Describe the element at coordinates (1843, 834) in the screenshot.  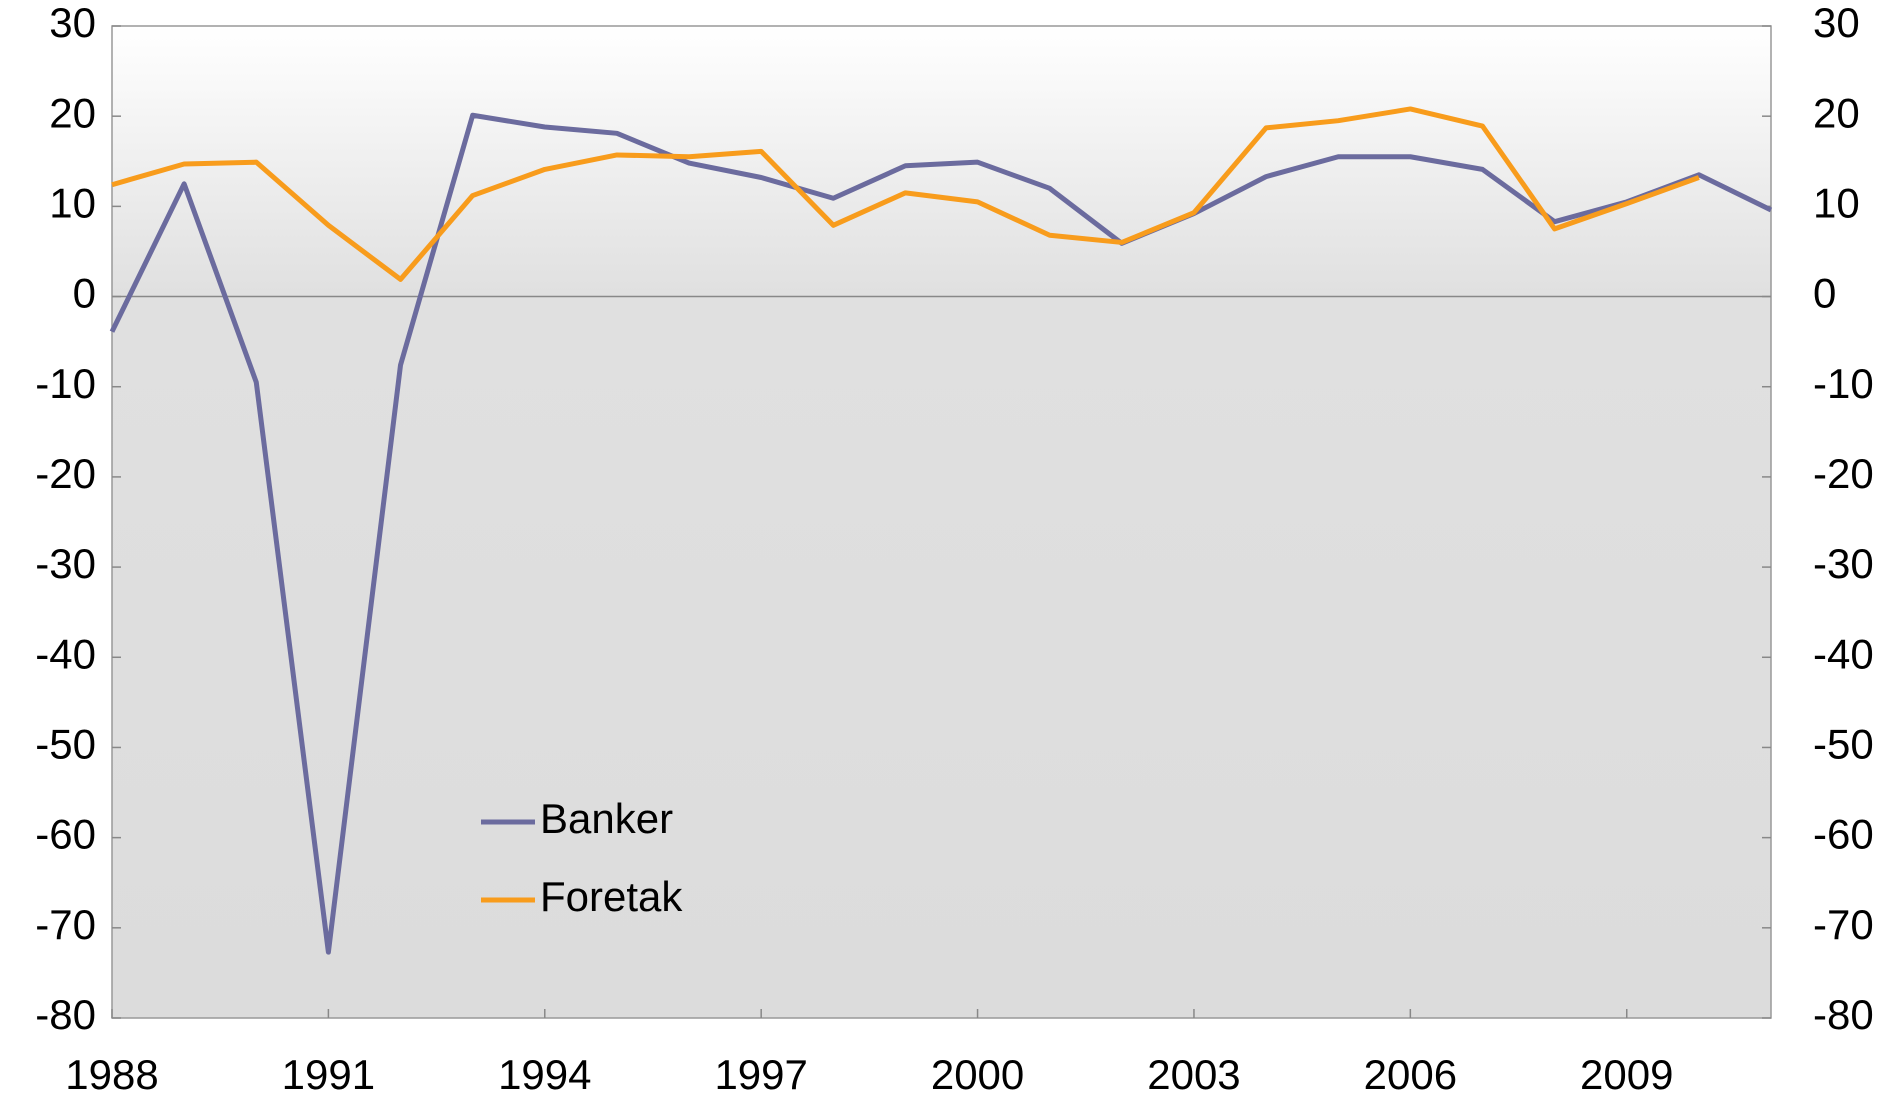
I see `y2-tick-label: -60` at that location.